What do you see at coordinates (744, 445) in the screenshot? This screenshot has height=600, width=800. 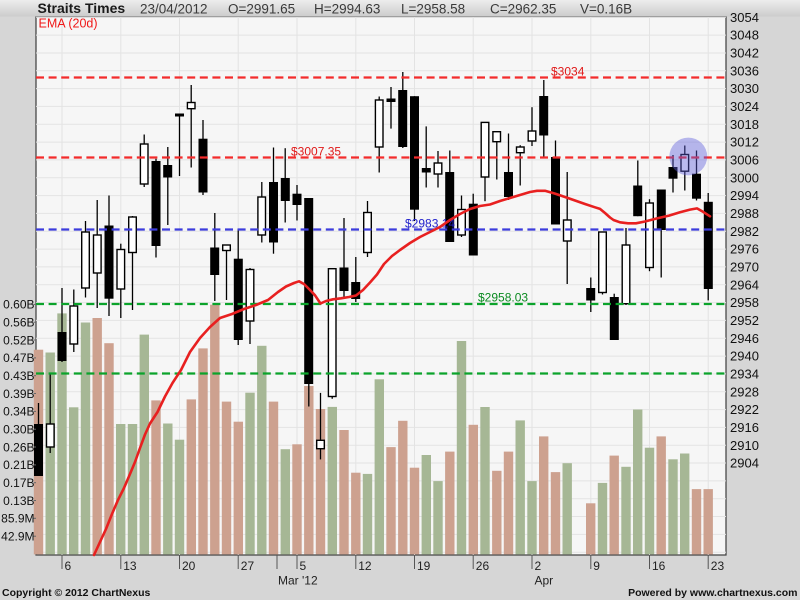 I see `svg-text: 2910` at bounding box center [744, 445].